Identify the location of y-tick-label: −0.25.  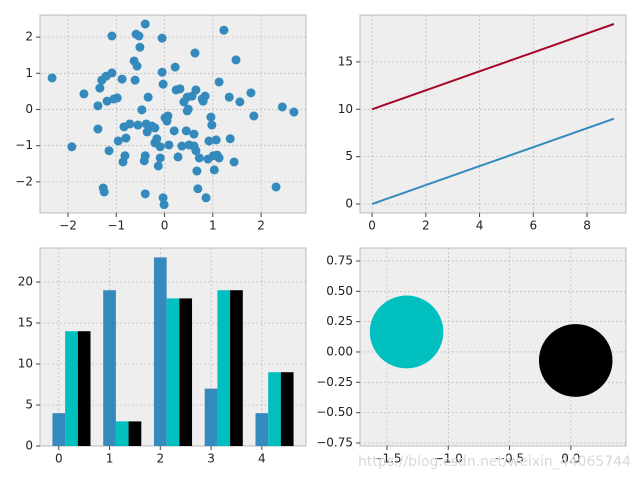
(334, 382).